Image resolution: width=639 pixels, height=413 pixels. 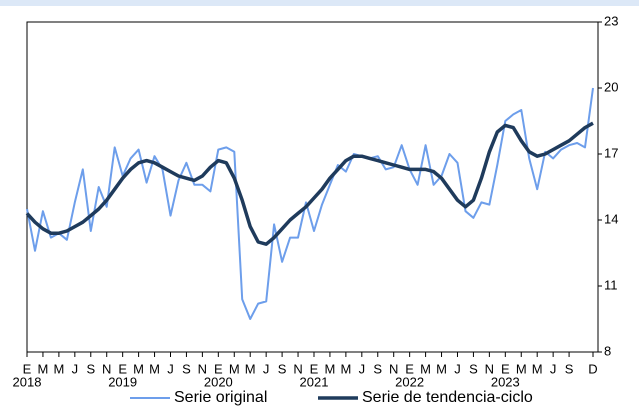 I want to click on year-label: 2023, so click(x=505, y=381).